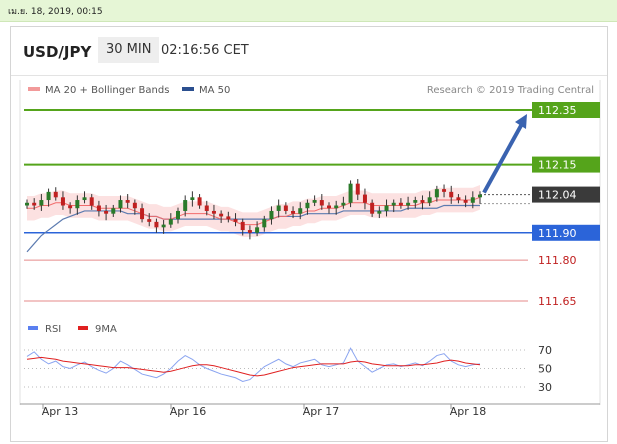 This screenshot has height=444, width=617. I want to click on currency-pair-title: USD/JPY, so click(57, 52).